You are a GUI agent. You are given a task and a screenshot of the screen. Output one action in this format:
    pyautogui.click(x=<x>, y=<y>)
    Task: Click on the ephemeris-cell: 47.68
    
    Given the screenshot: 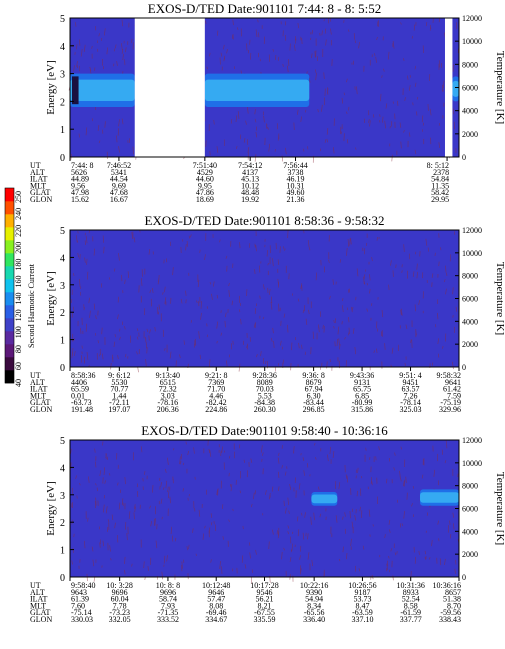 What is the action you would take?
    pyautogui.click(x=119, y=192)
    